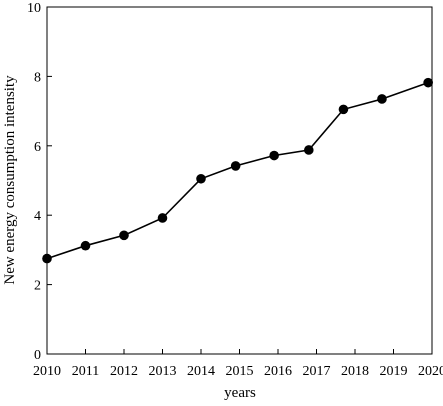 This screenshot has width=443, height=406. What do you see at coordinates (37, 355) in the screenshot?
I see `y-tick-label: 0` at bounding box center [37, 355].